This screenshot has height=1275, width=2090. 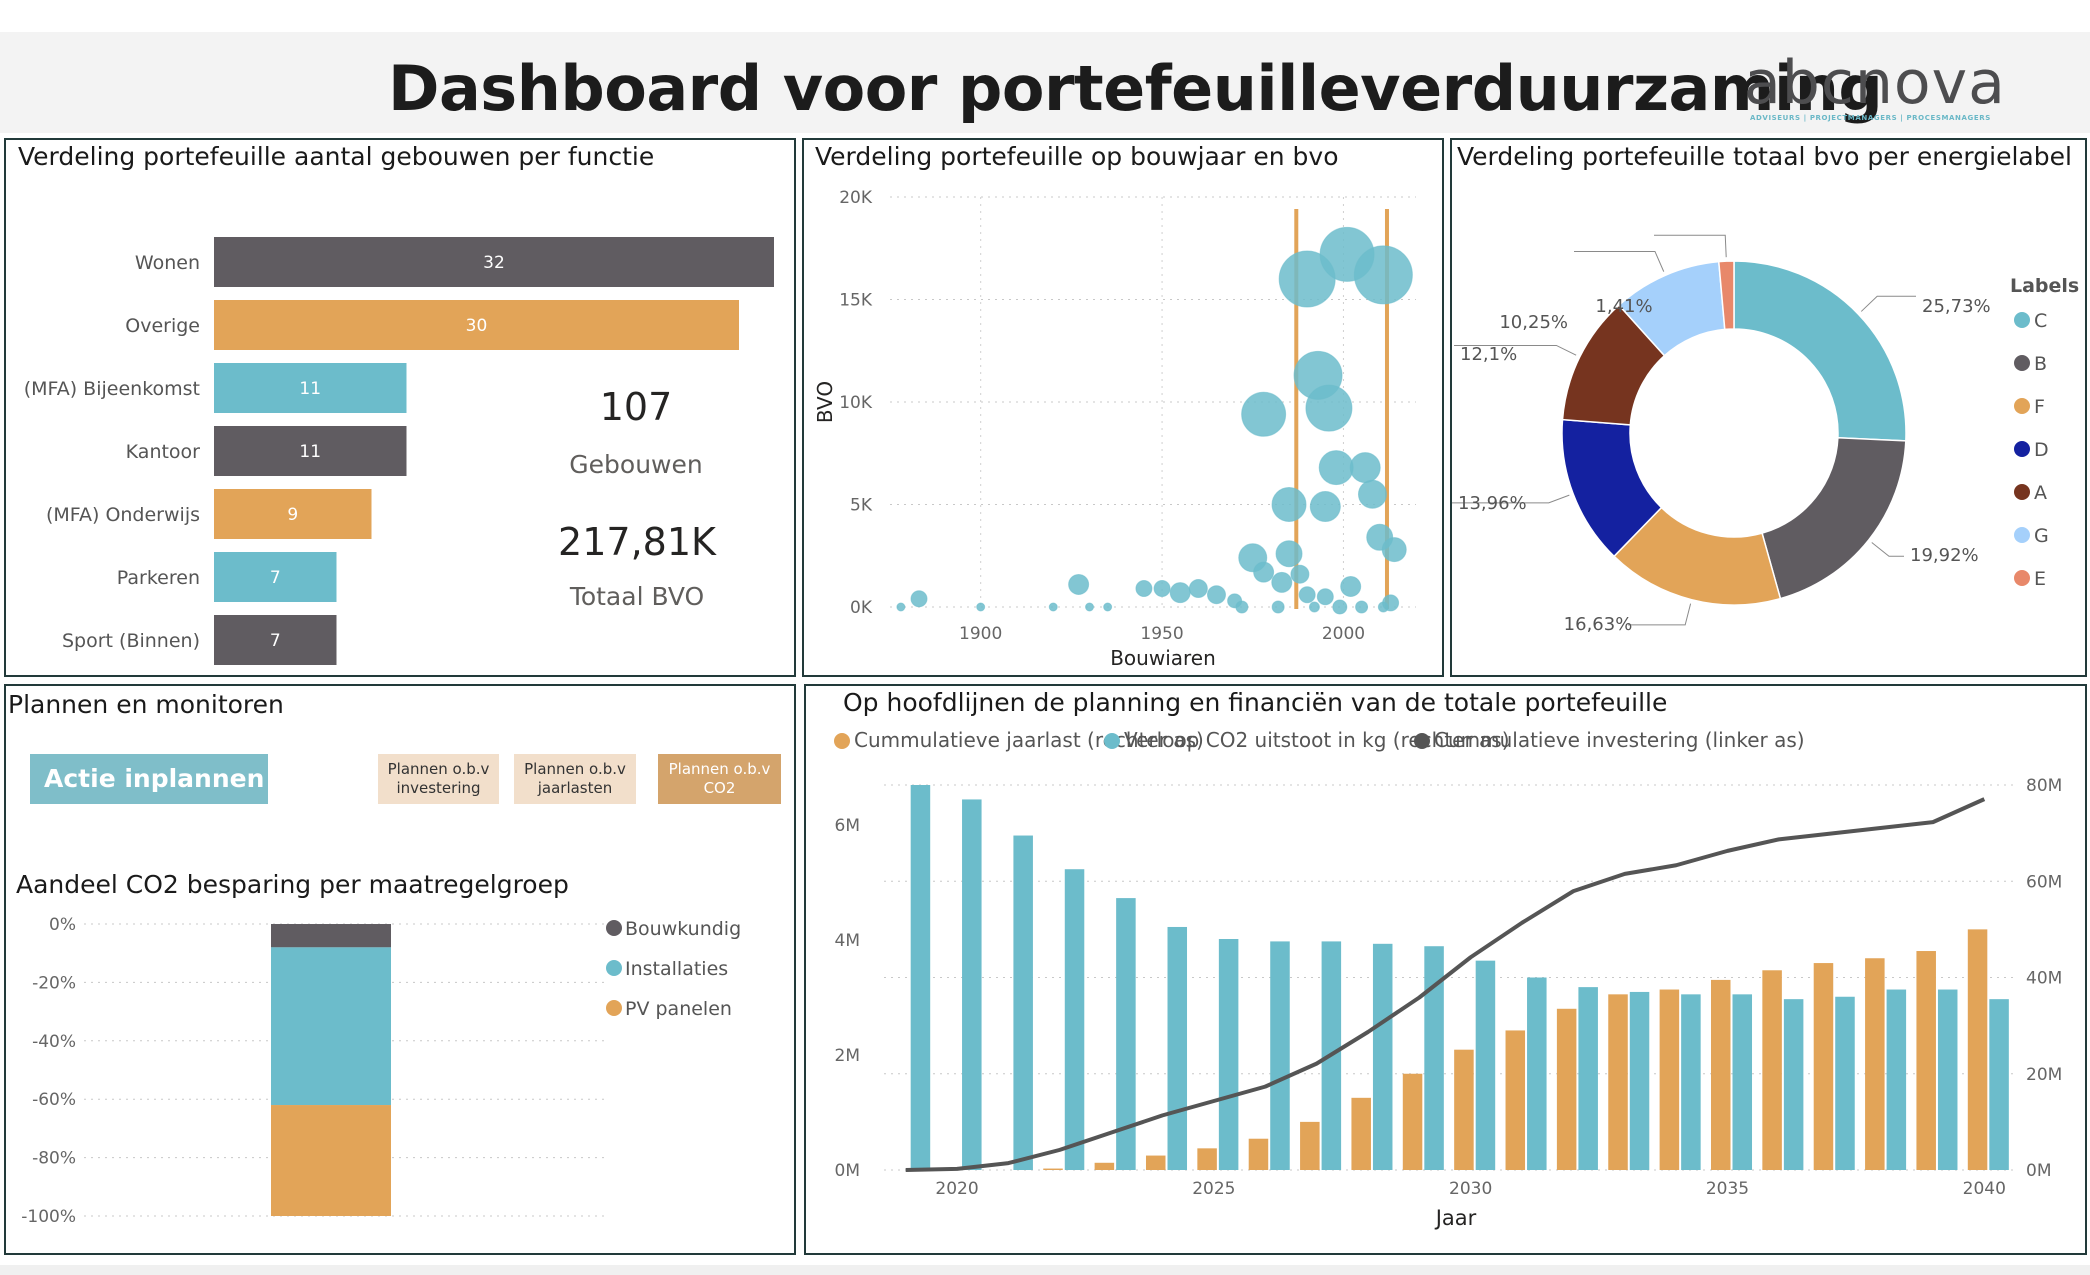 What do you see at coordinates (438, 779) in the screenshot?
I see `plannen-investering-button: Plannen o.b.v investering` at bounding box center [438, 779].